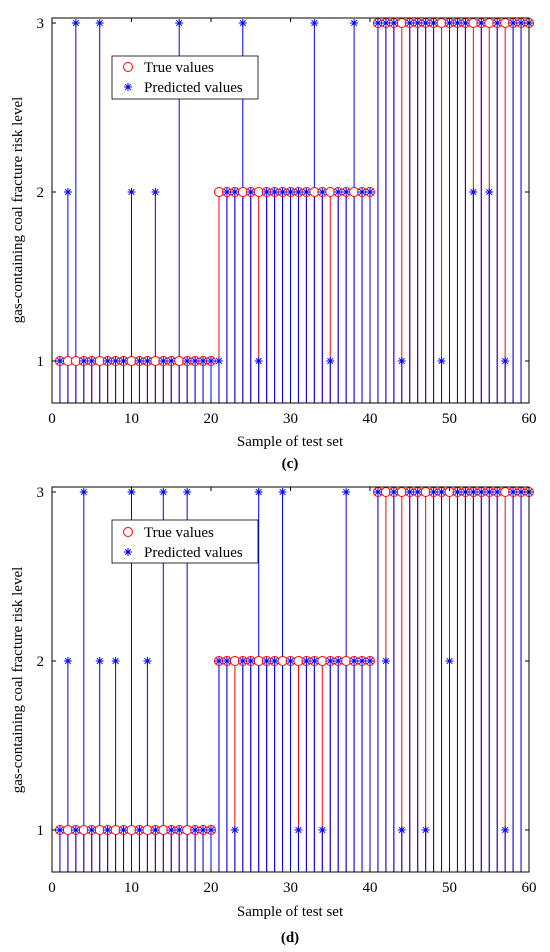  What do you see at coordinates (41, 24) in the screenshot?
I see `y-tick-label: 3` at bounding box center [41, 24].